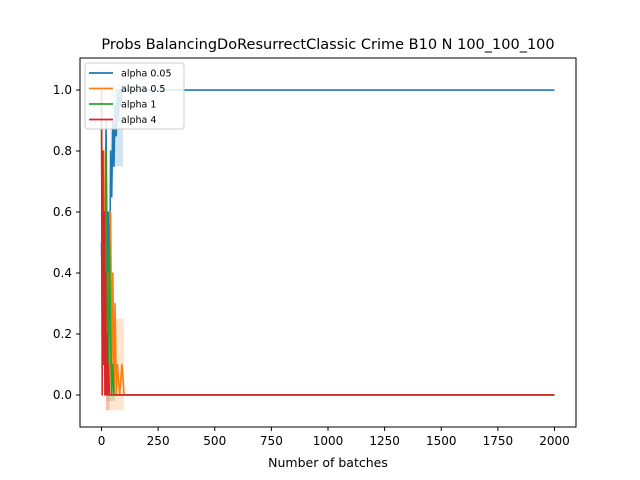 The width and height of the screenshot is (640, 480). What do you see at coordinates (384, 441) in the screenshot?
I see `x-tick-label: 1250` at bounding box center [384, 441].